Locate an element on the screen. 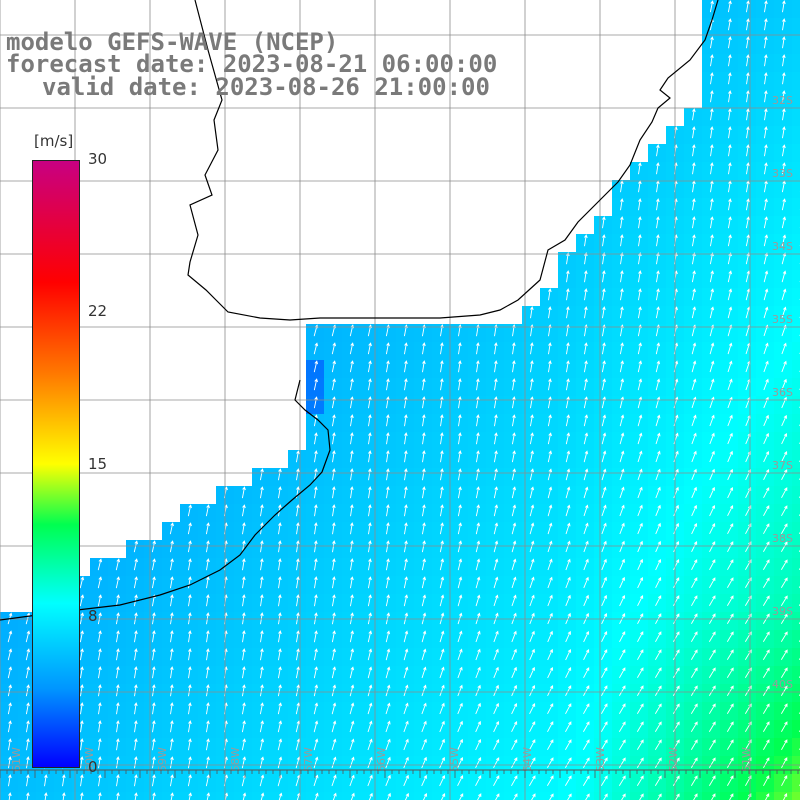 Image resolution: width=800 pixels, height=800 pixels. lat-label: 35S is located at coordinates (782, 319).